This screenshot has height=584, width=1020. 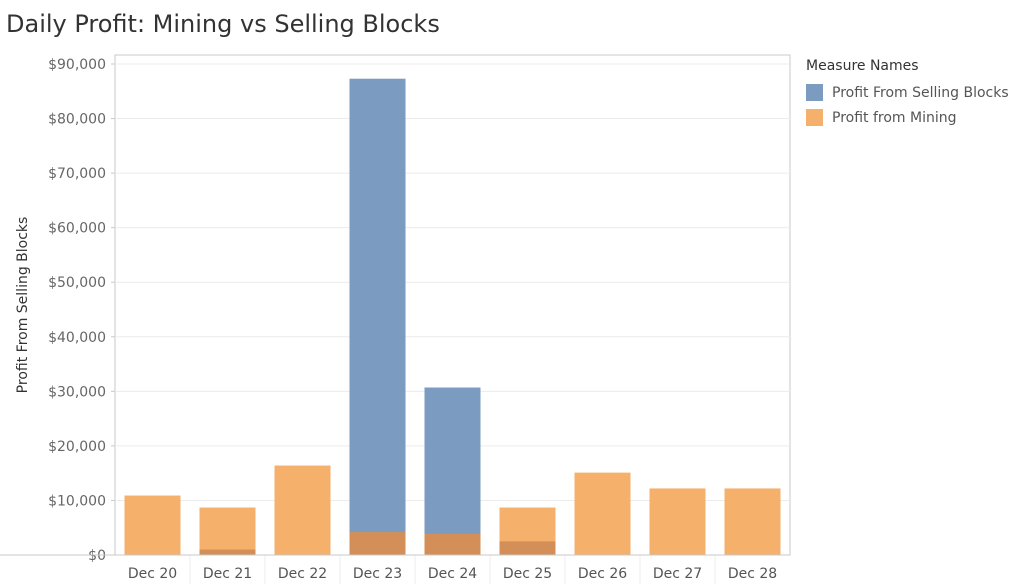 What do you see at coordinates (77, 392) in the screenshot?
I see `y-tick-label: $30,000` at bounding box center [77, 392].